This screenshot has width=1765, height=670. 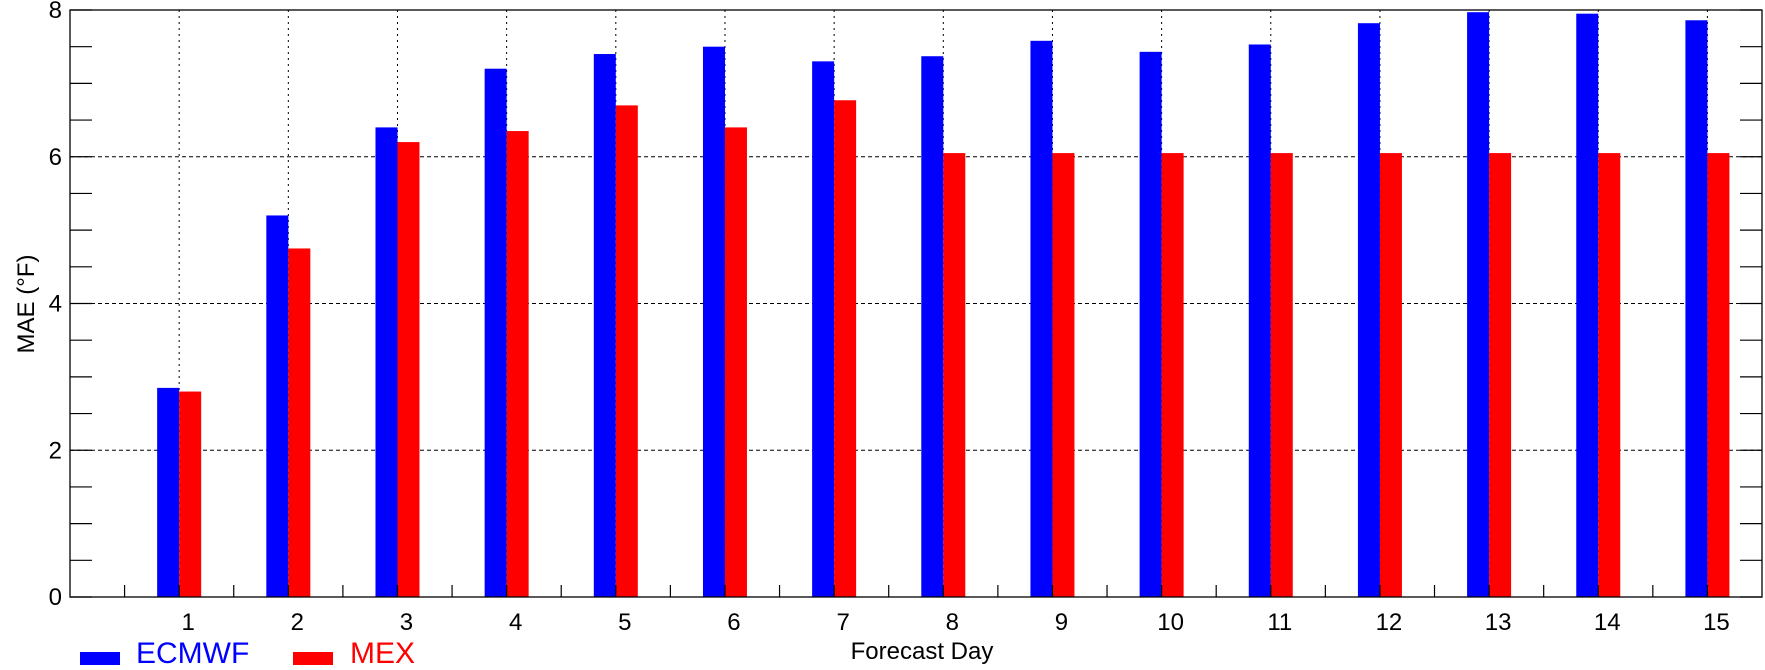 What do you see at coordinates (55, 12) in the screenshot?
I see `y-tick-label: 8` at bounding box center [55, 12].